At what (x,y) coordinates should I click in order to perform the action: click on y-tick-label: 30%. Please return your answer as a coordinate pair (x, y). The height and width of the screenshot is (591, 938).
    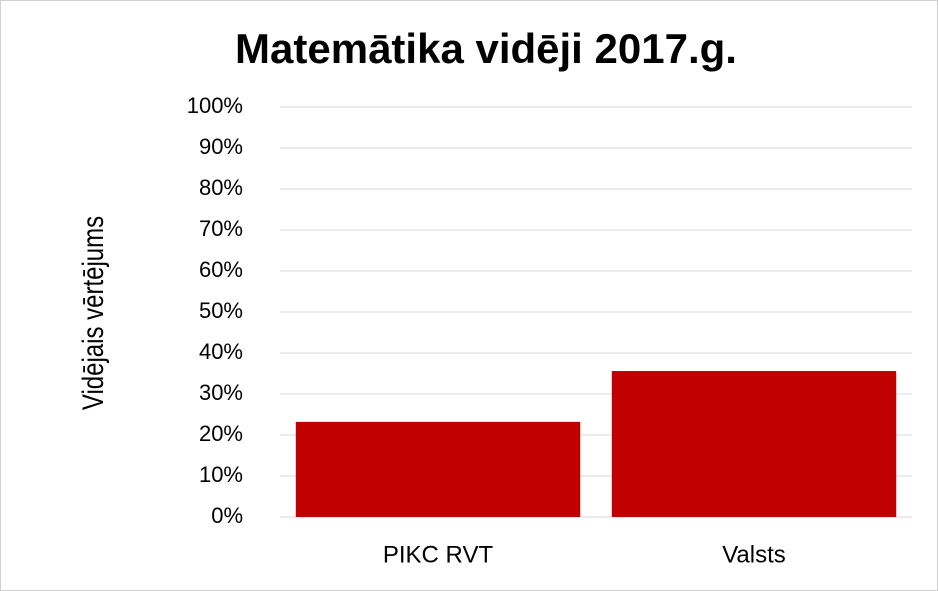
    Looking at the image, I should click on (221, 392).